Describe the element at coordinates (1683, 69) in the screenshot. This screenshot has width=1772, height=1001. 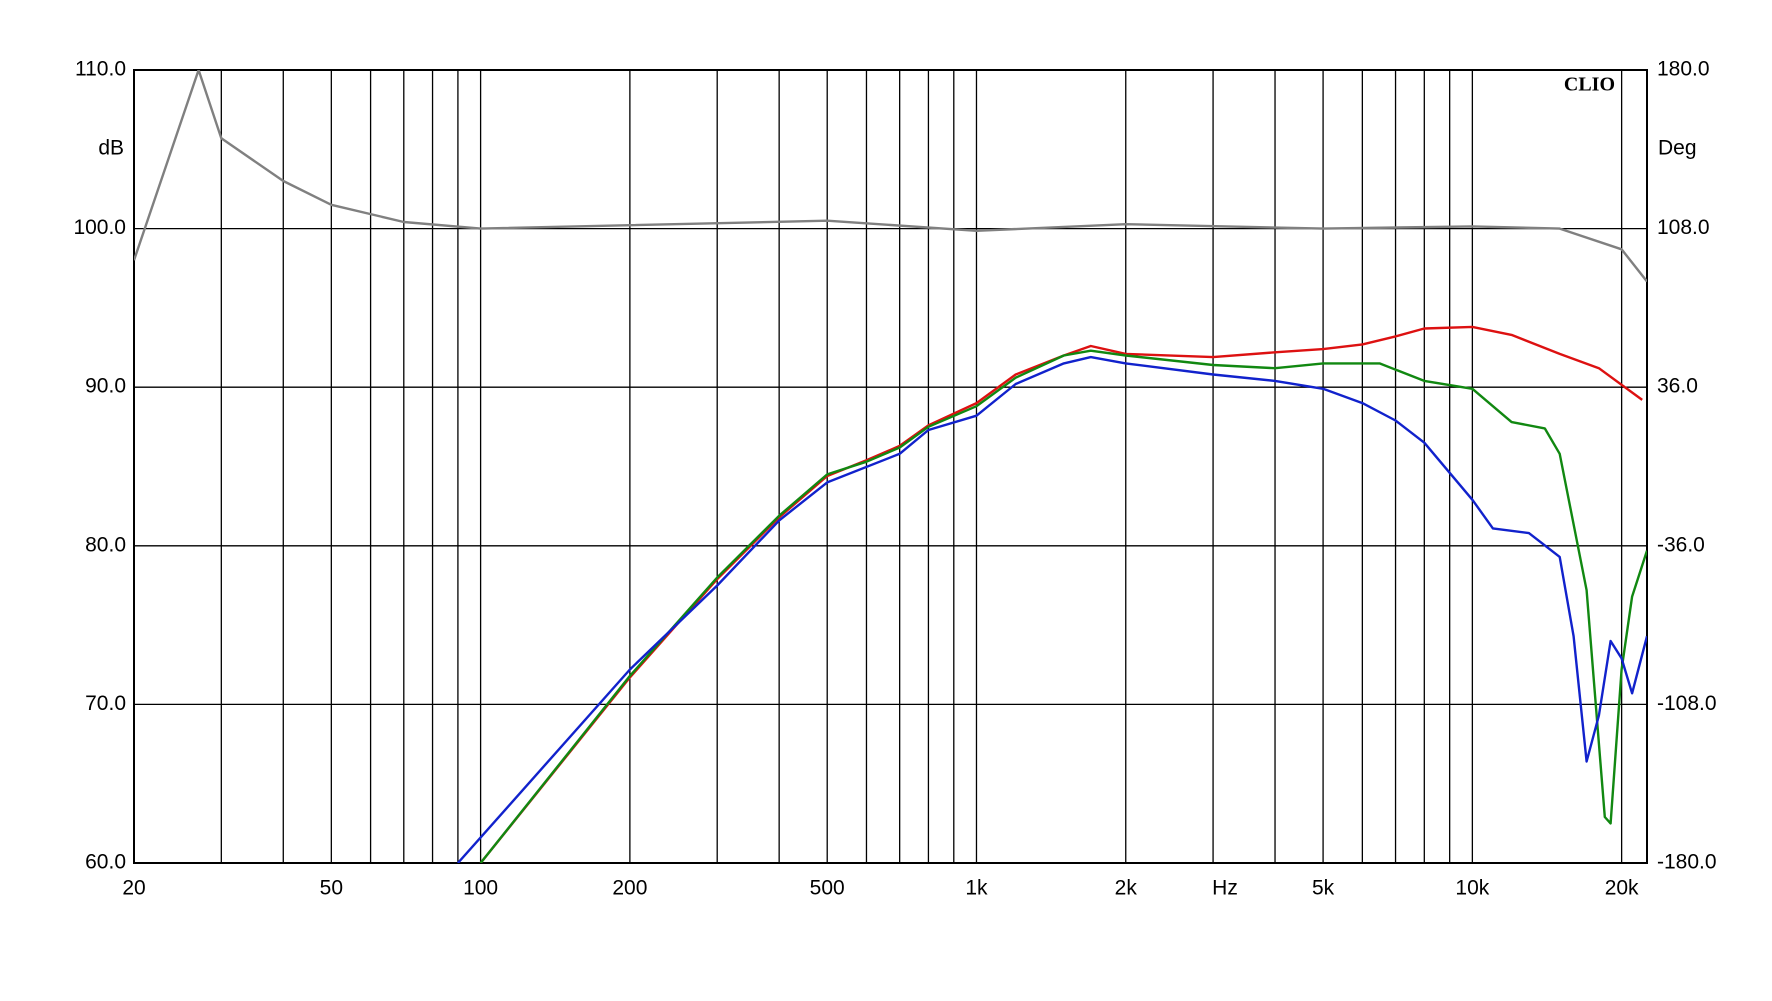
I see `y2-tick-label: 180.0` at that location.